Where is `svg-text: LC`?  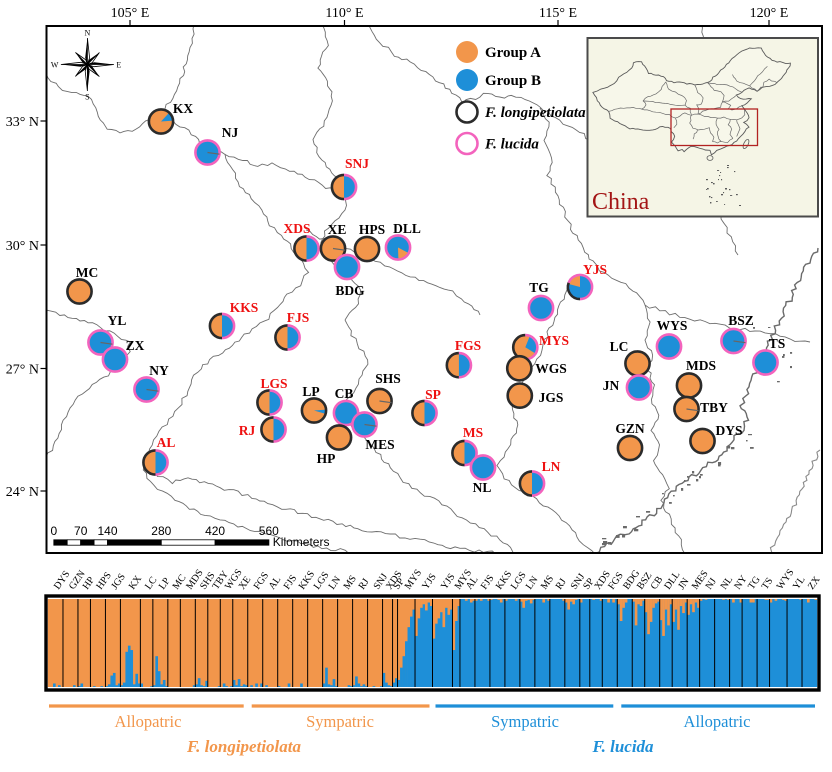 svg-text: LC is located at coordinates (619, 346).